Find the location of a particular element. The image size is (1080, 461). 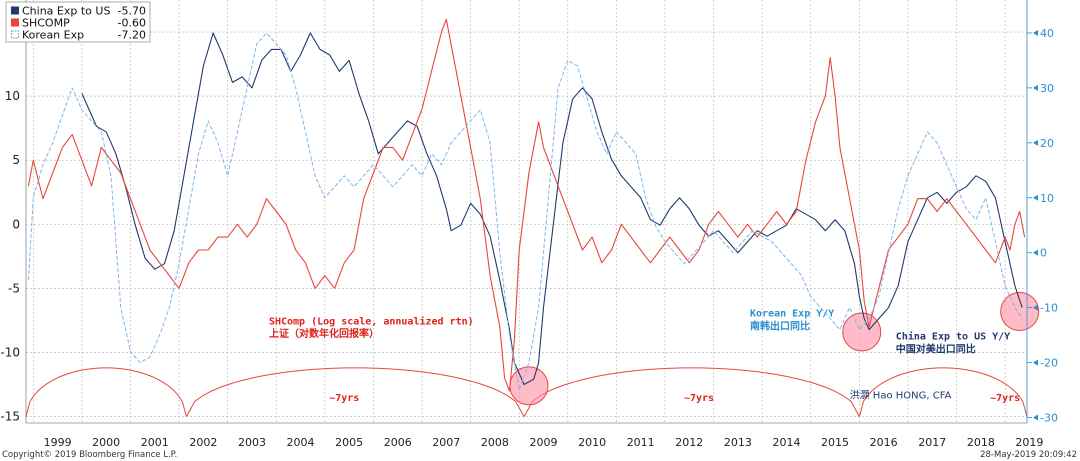

annotation-shcomp-en: SHComp (Log scale, annualized rtn) is located at coordinates (371, 321).